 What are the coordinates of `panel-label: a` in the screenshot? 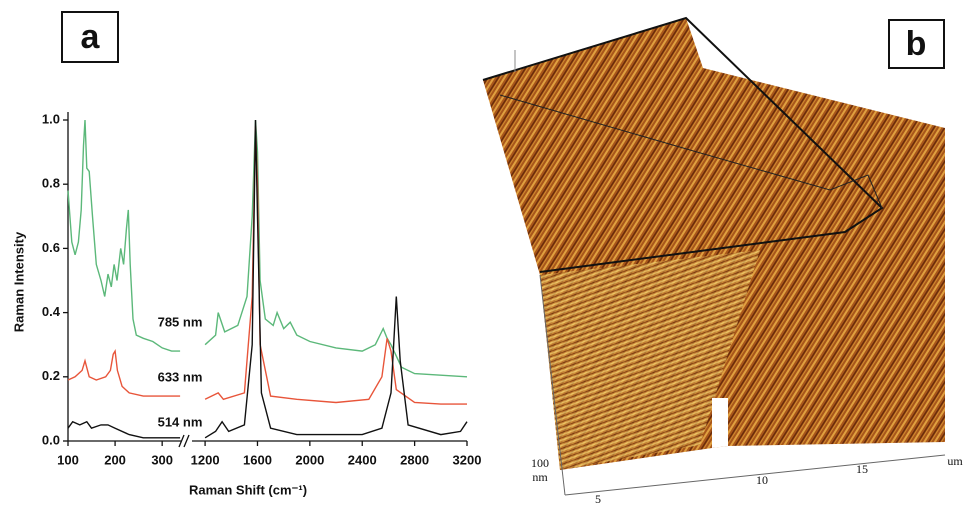 It's located at (91, 37).